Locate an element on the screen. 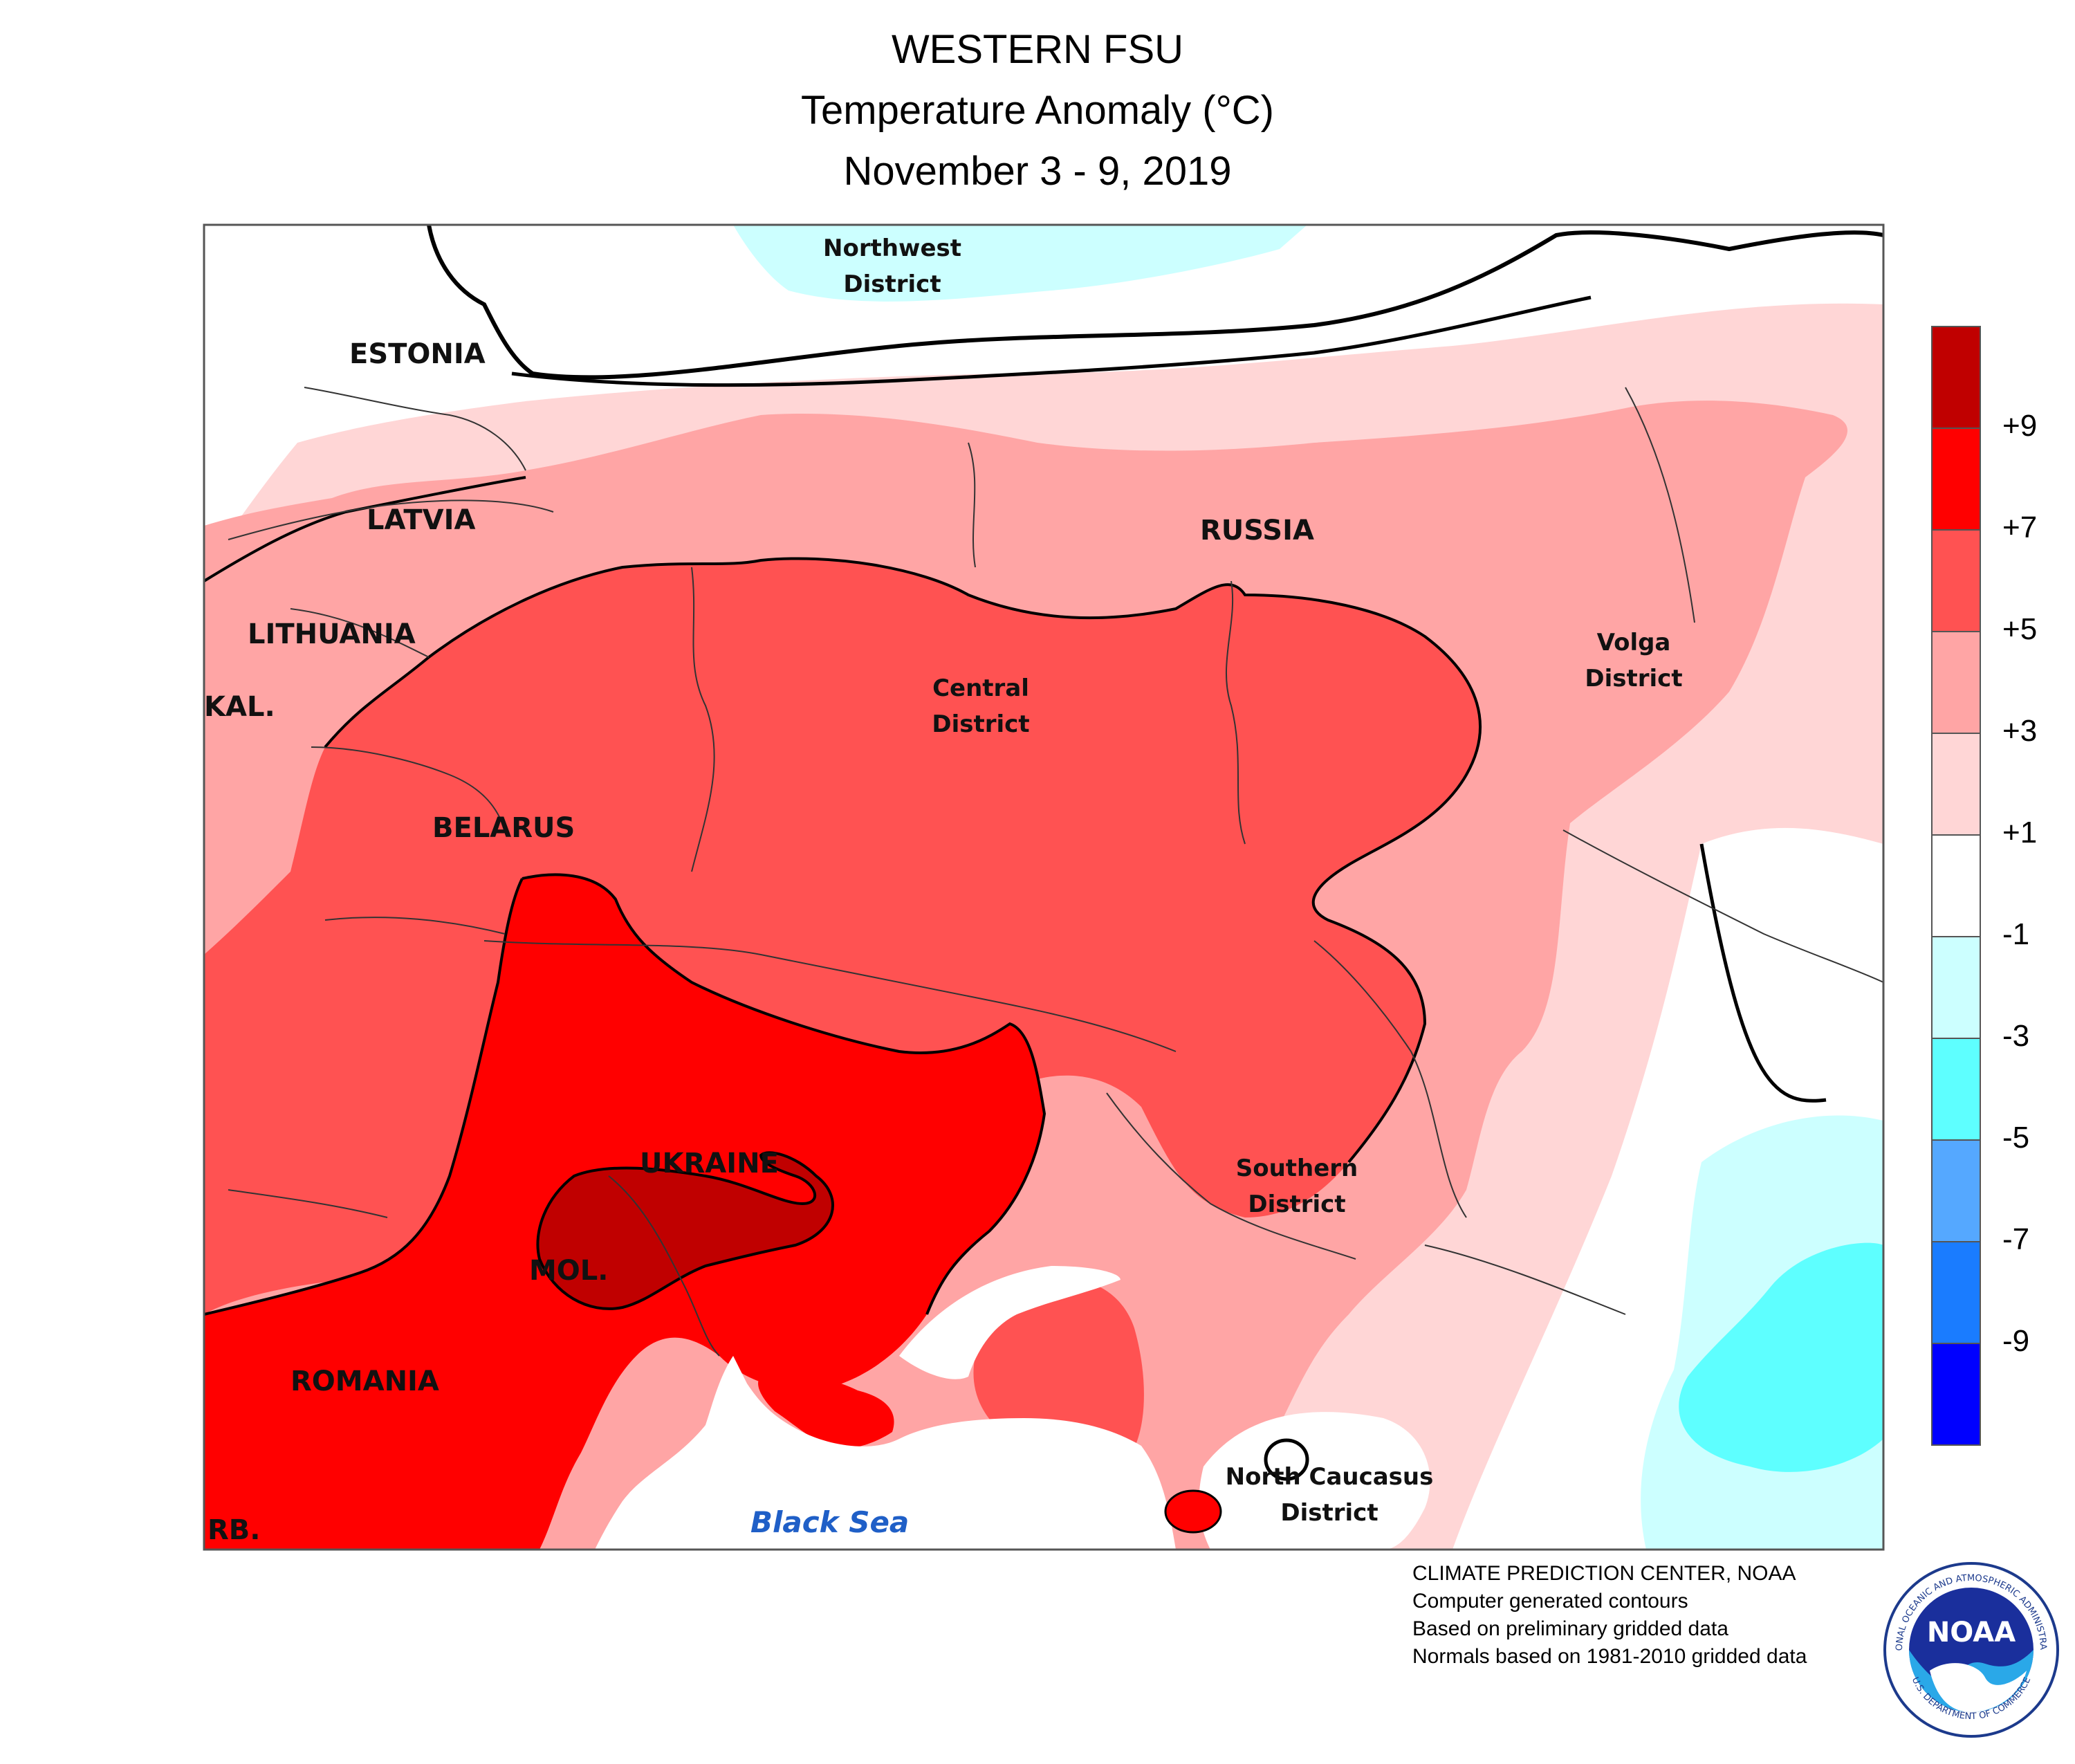 Image resolution: width=2075 pixels, height=1764 pixels. label-central-district-1: Central is located at coordinates (980, 688).